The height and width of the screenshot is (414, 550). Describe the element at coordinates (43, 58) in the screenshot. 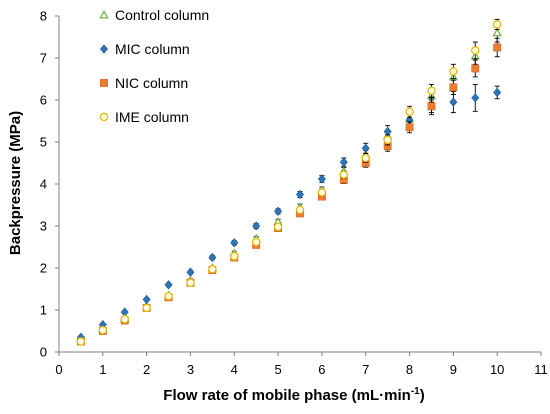

I see `y-tick-label: 7` at that location.